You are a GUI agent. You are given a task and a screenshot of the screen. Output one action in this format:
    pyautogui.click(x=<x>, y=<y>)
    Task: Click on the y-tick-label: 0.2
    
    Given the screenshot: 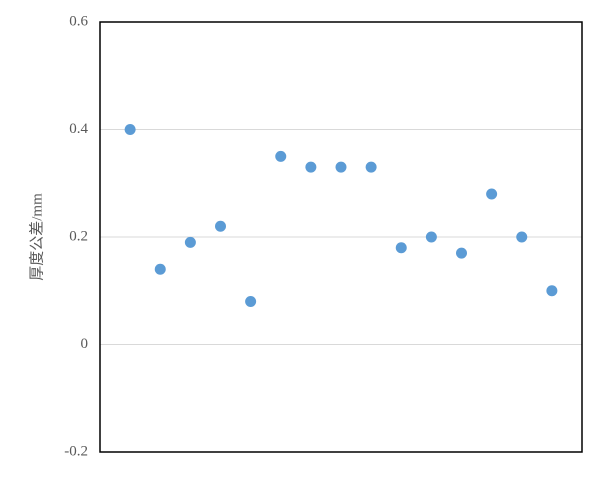 What is the action you would take?
    pyautogui.click(x=78, y=236)
    